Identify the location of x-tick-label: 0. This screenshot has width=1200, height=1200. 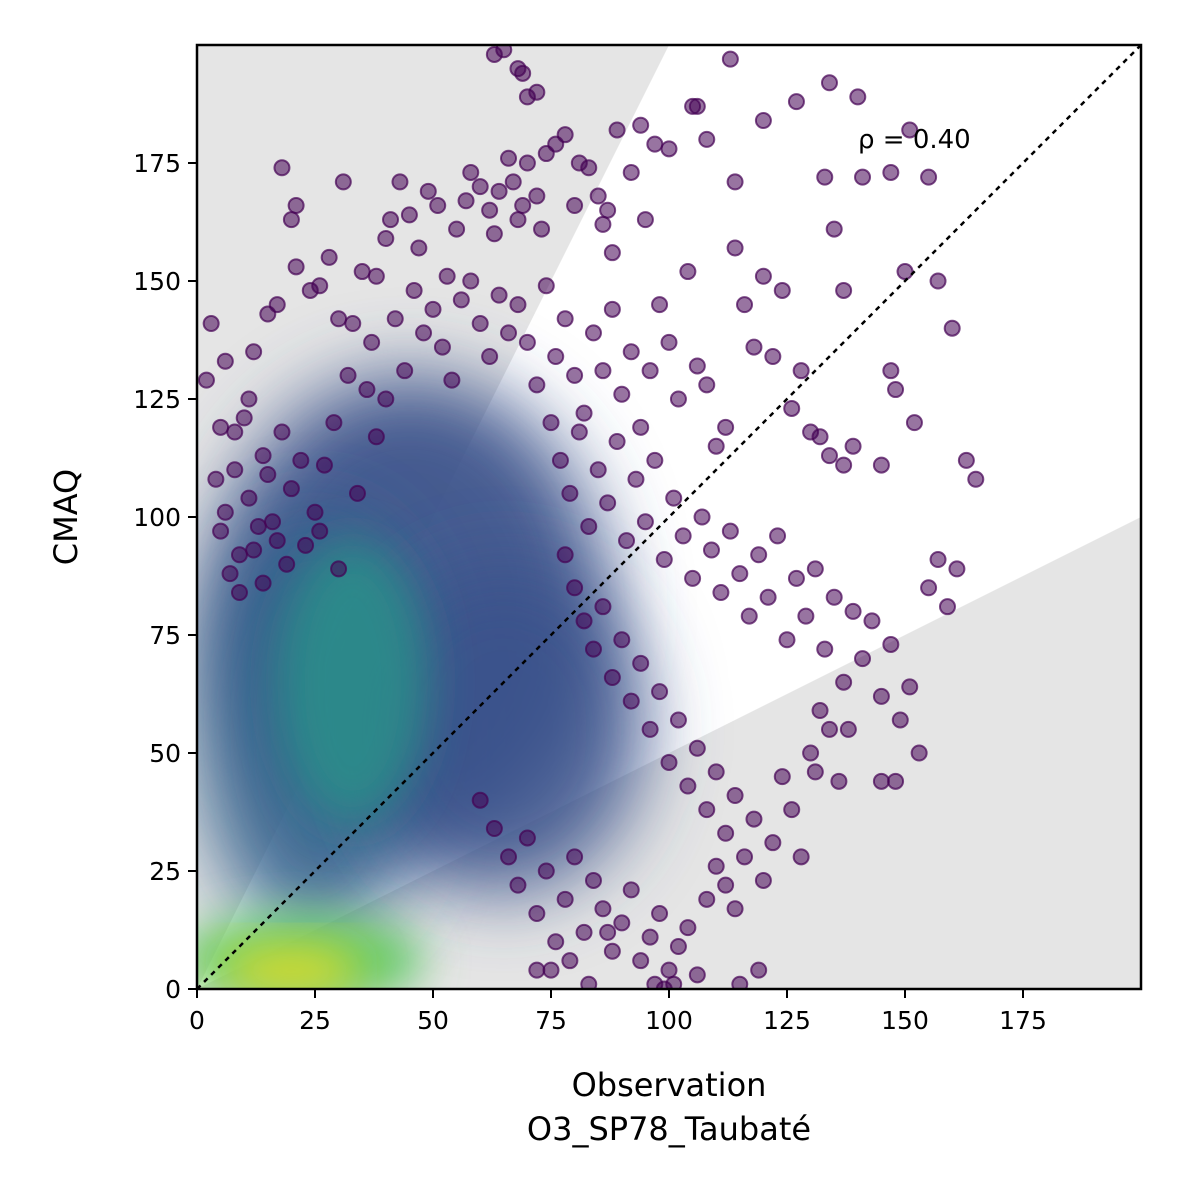
(197, 1020).